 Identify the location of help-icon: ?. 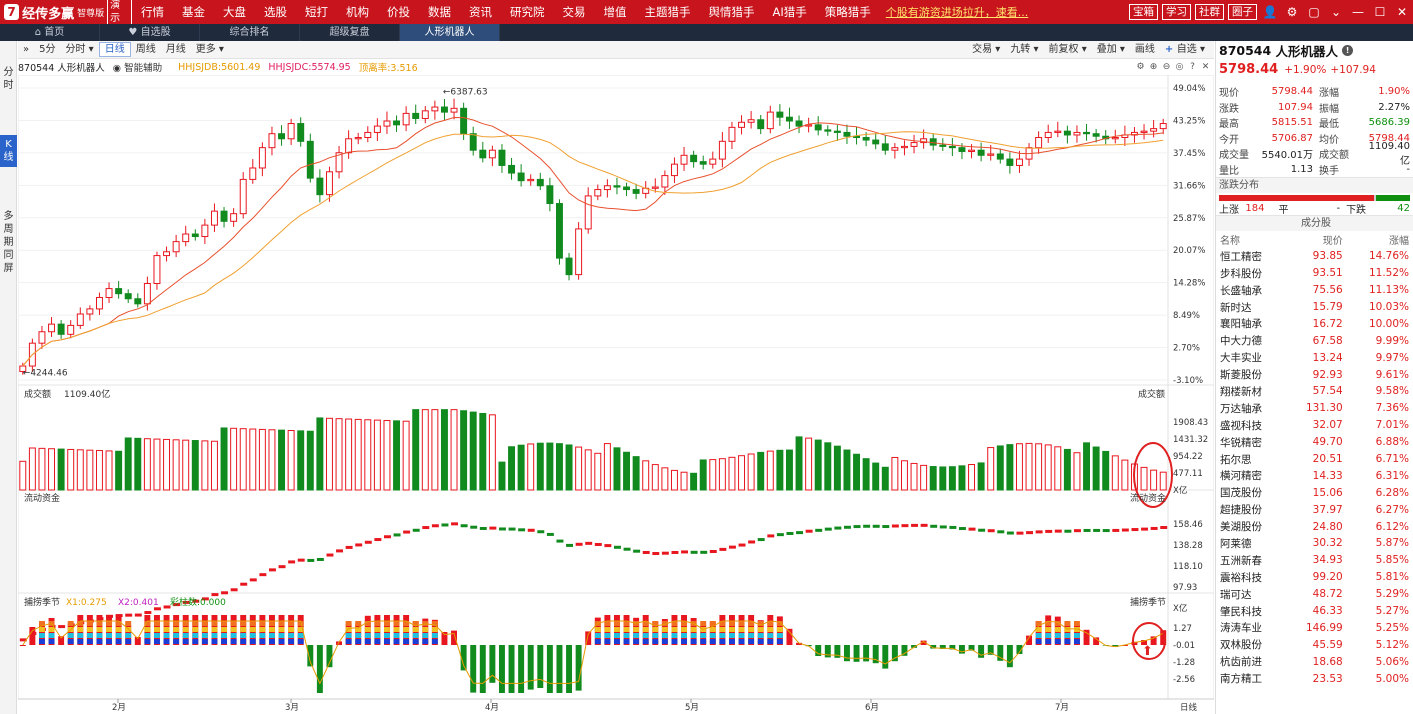
(1192, 67).